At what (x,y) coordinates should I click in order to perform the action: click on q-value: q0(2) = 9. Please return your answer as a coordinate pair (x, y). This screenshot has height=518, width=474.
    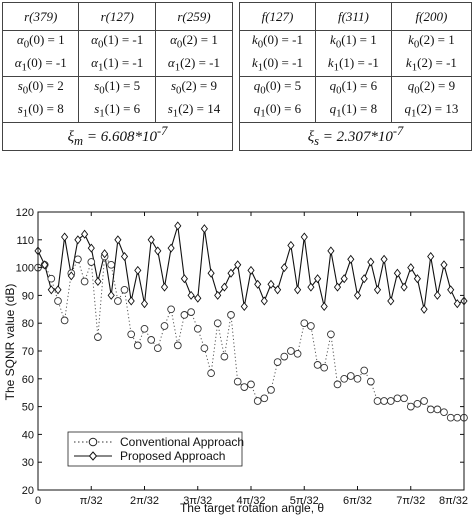
    Looking at the image, I should click on (431, 87).